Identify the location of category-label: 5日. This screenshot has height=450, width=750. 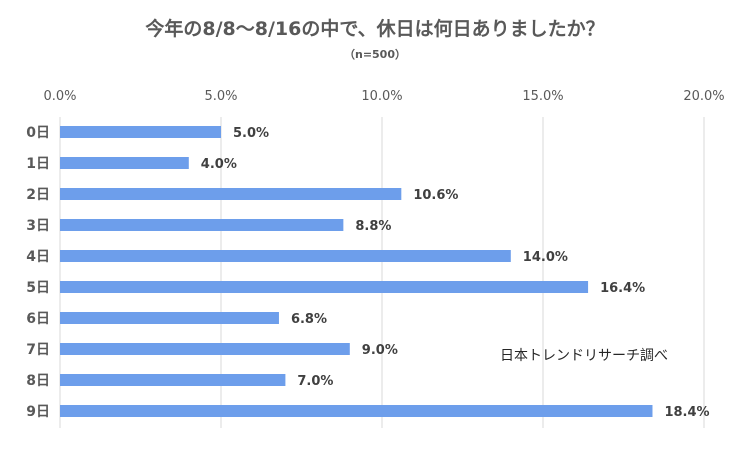
(38, 288).